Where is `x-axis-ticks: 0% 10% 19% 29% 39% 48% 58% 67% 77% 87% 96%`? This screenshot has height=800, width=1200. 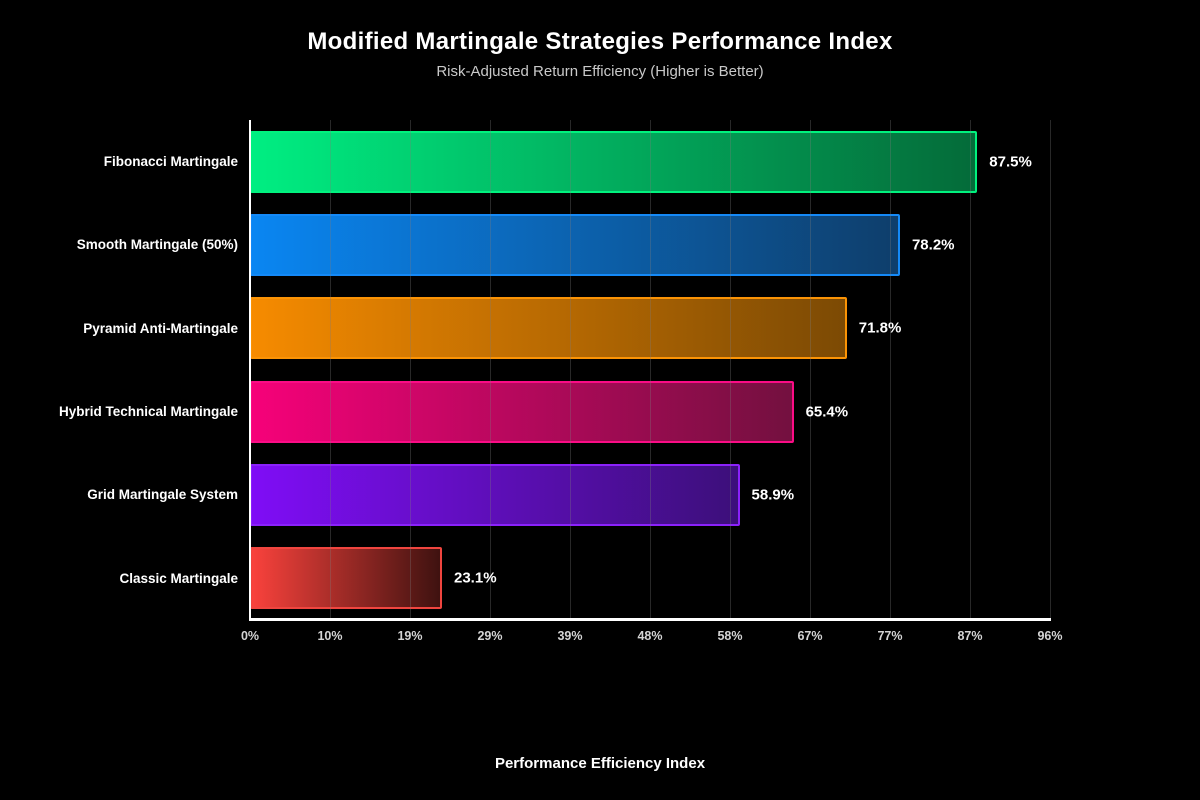
x-axis-ticks: 0% 10% 19% 29% 39% 48% 58% 67% 77% 87% 96% is located at coordinates (652, 639).